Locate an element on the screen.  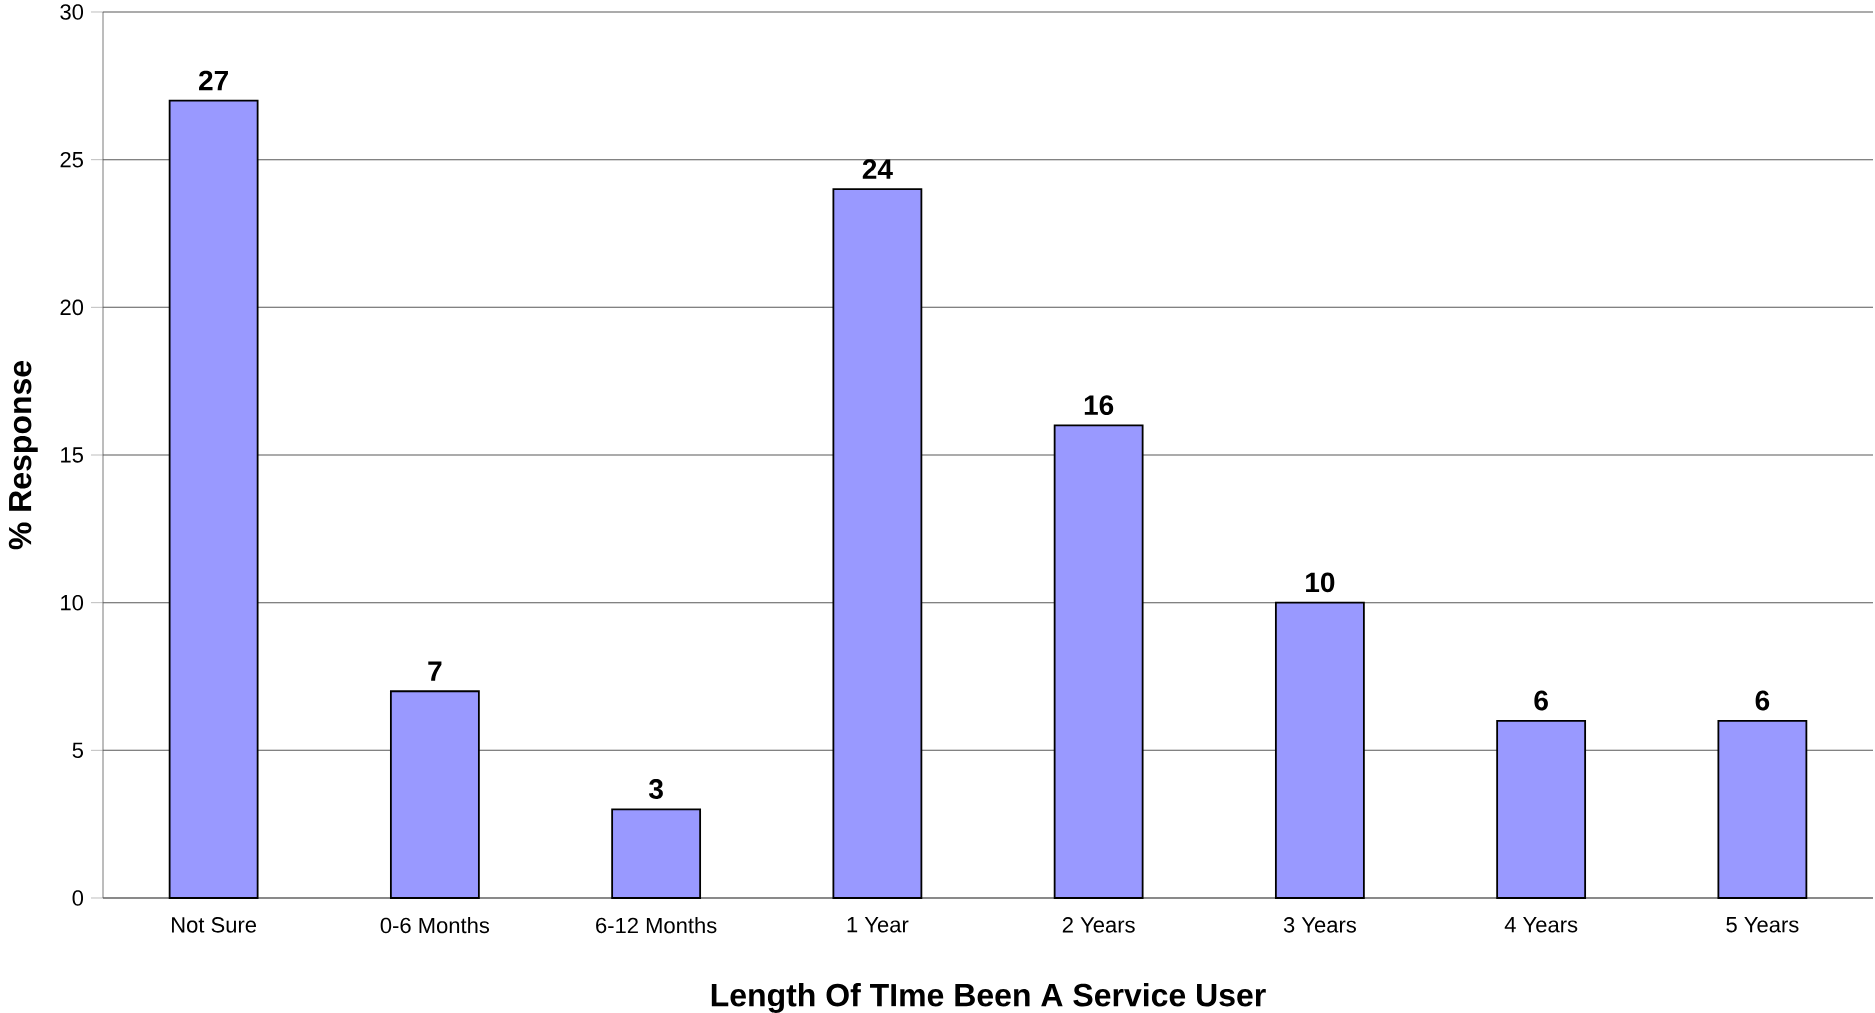
y-tick-label: 20 is located at coordinates (72, 307).